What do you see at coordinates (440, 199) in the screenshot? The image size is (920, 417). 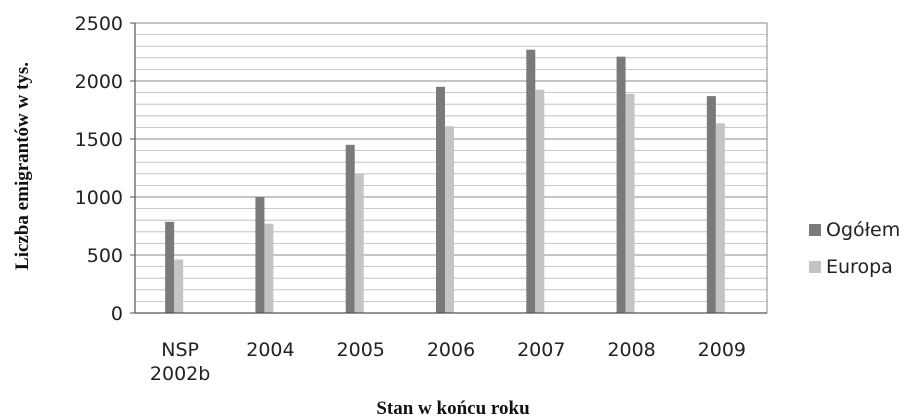 I see `bar-ogółem-2006` at bounding box center [440, 199].